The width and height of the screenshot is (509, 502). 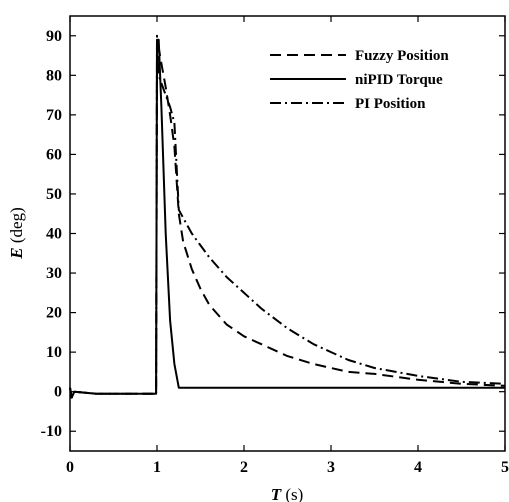 I want to click on y-tick-label: 80, so click(x=54, y=75).